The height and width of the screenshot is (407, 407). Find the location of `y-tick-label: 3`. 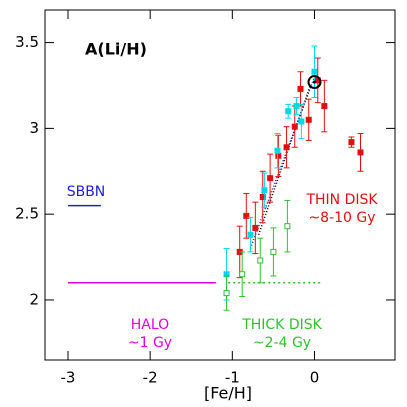

y-tick-label: 3 is located at coordinates (34, 128).